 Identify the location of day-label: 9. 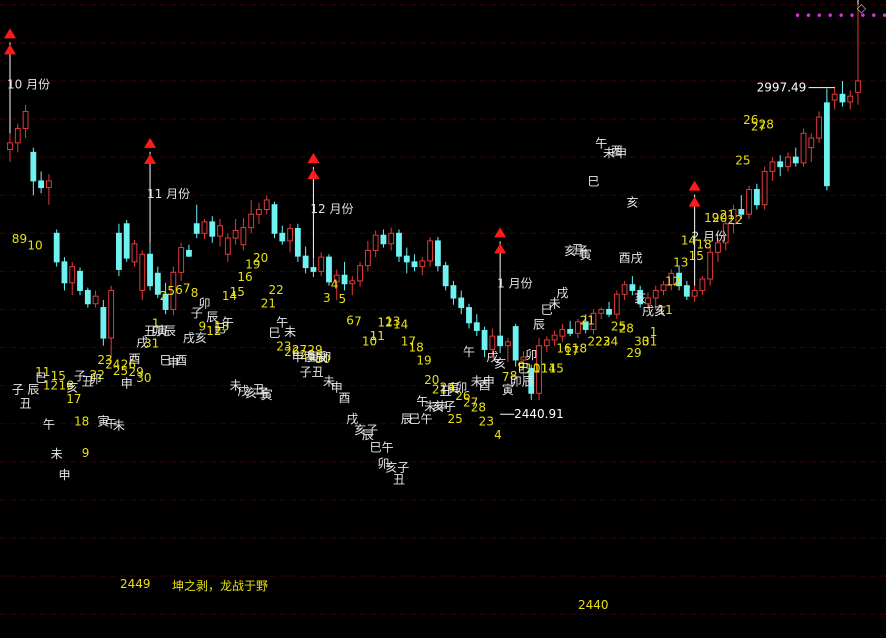
(86, 453).